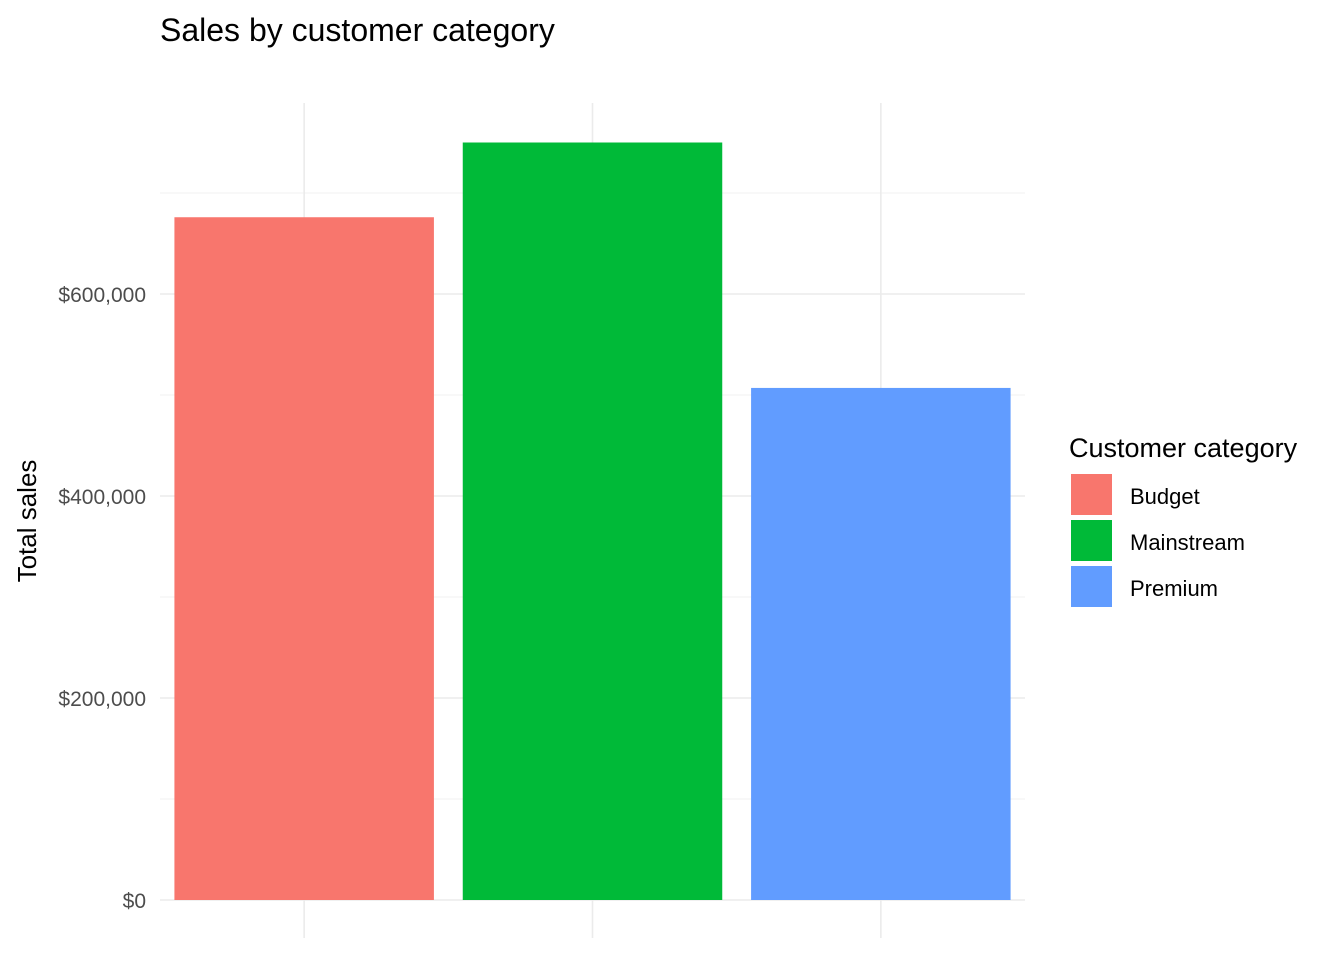 This screenshot has width=1344, height=965. I want to click on y-axis-label: Total sales, so click(27, 521).